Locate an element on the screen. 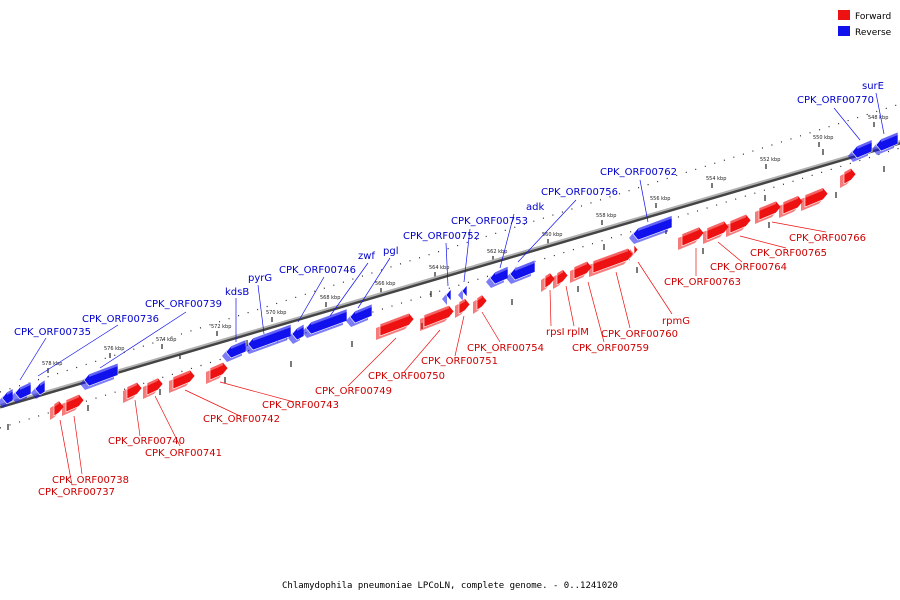 The height and width of the screenshot is (600, 900). gene-label-cpk-orf00763: CPK_ORF00763 is located at coordinates (702, 282).